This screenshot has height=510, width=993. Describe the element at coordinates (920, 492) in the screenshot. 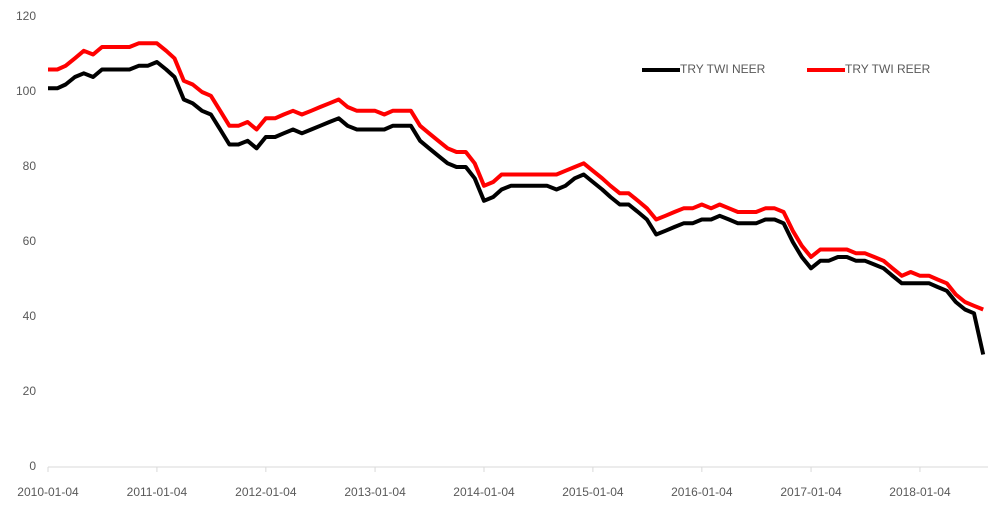

I see `x-tick-label: 2018-01-04` at that location.